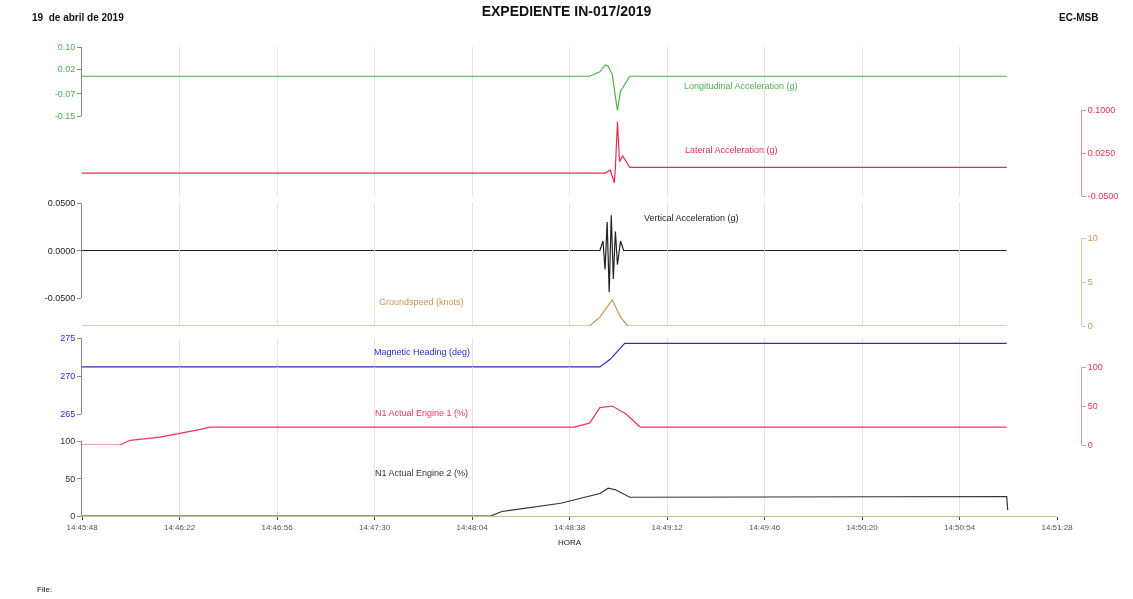 The width and height of the screenshot is (1133, 599). What do you see at coordinates (374, 527) in the screenshot?
I see `x-tick-label: 14:47:30` at bounding box center [374, 527].